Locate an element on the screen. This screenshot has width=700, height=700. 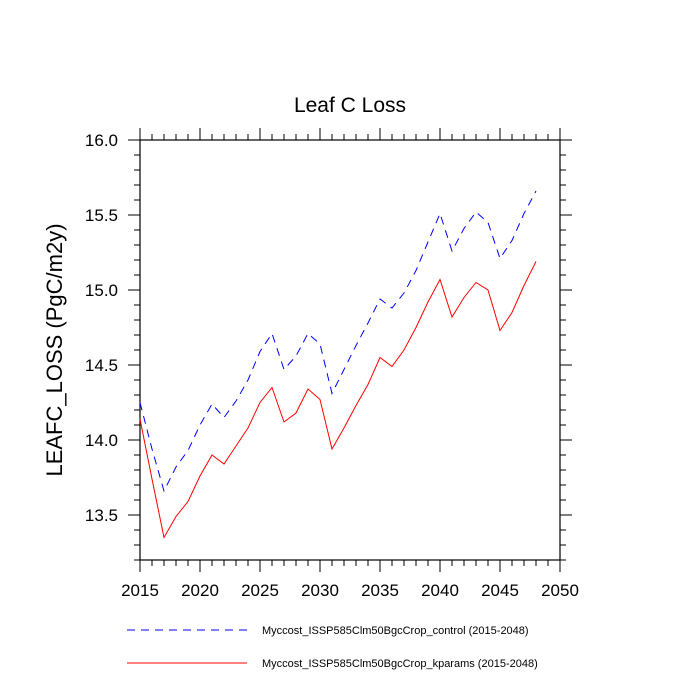
y-tick-label: 15.5 is located at coordinates (101, 215).